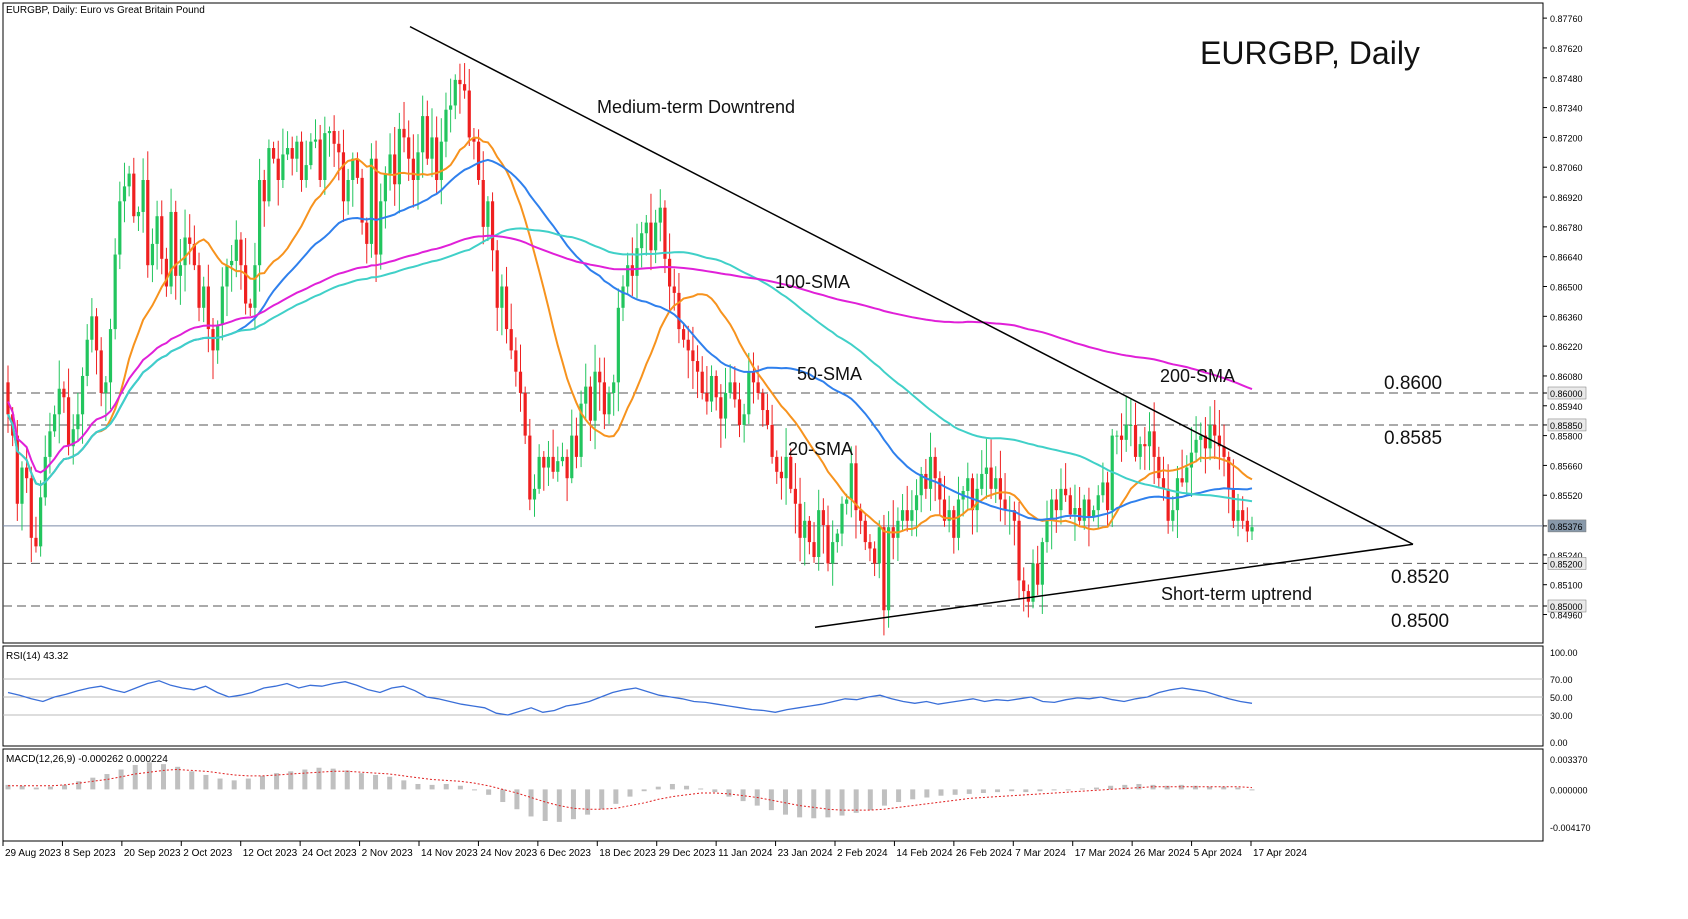 The image size is (1688, 919). I want to click on x-tick-label: 2 Nov 2023, so click(388, 853).